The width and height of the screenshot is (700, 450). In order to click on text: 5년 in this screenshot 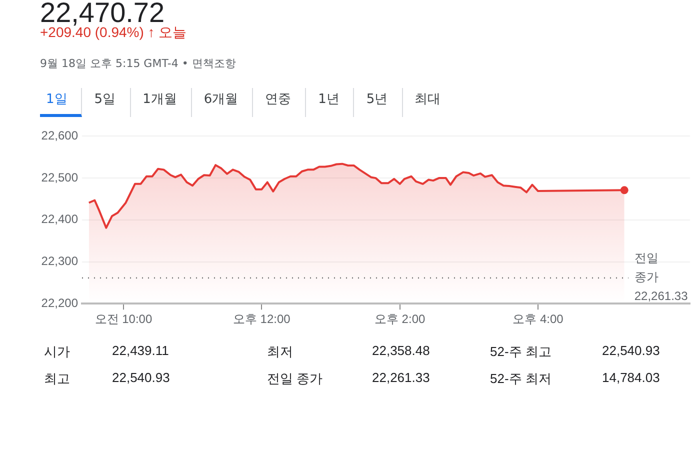, I will do `click(381, 102)`.